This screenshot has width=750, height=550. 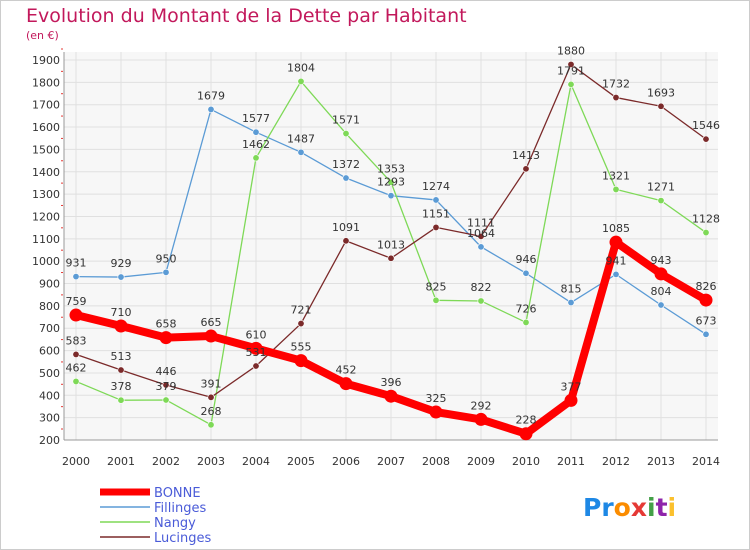 What do you see at coordinates (436, 213) in the screenshot?
I see `data-label-lucinges: 1151` at bounding box center [436, 213].